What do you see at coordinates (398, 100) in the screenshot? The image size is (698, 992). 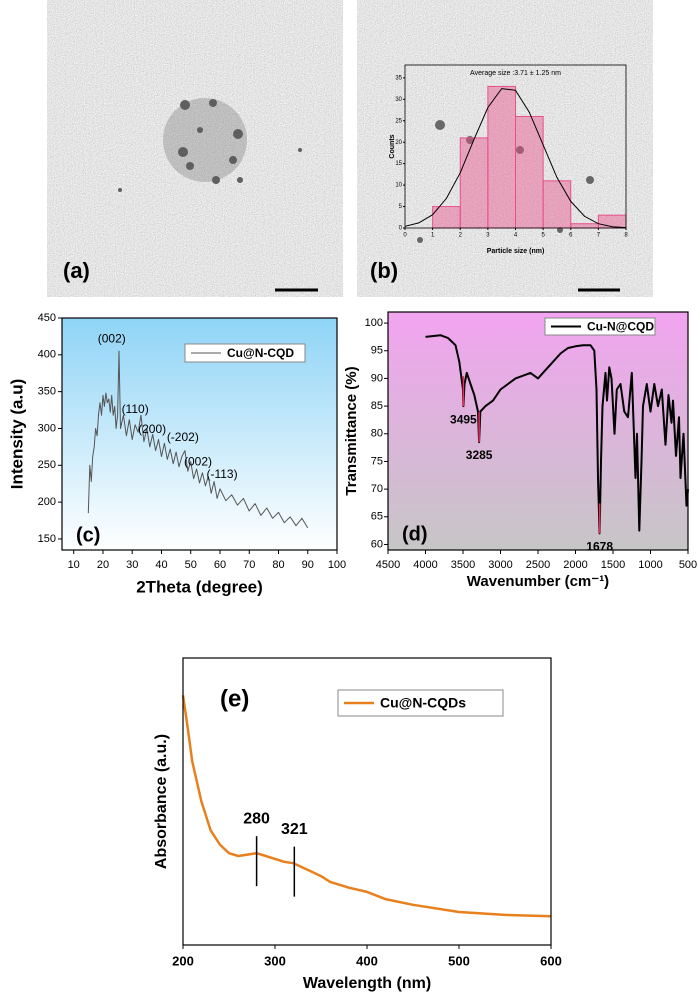 I see `y-tick-label: 30` at bounding box center [398, 100].